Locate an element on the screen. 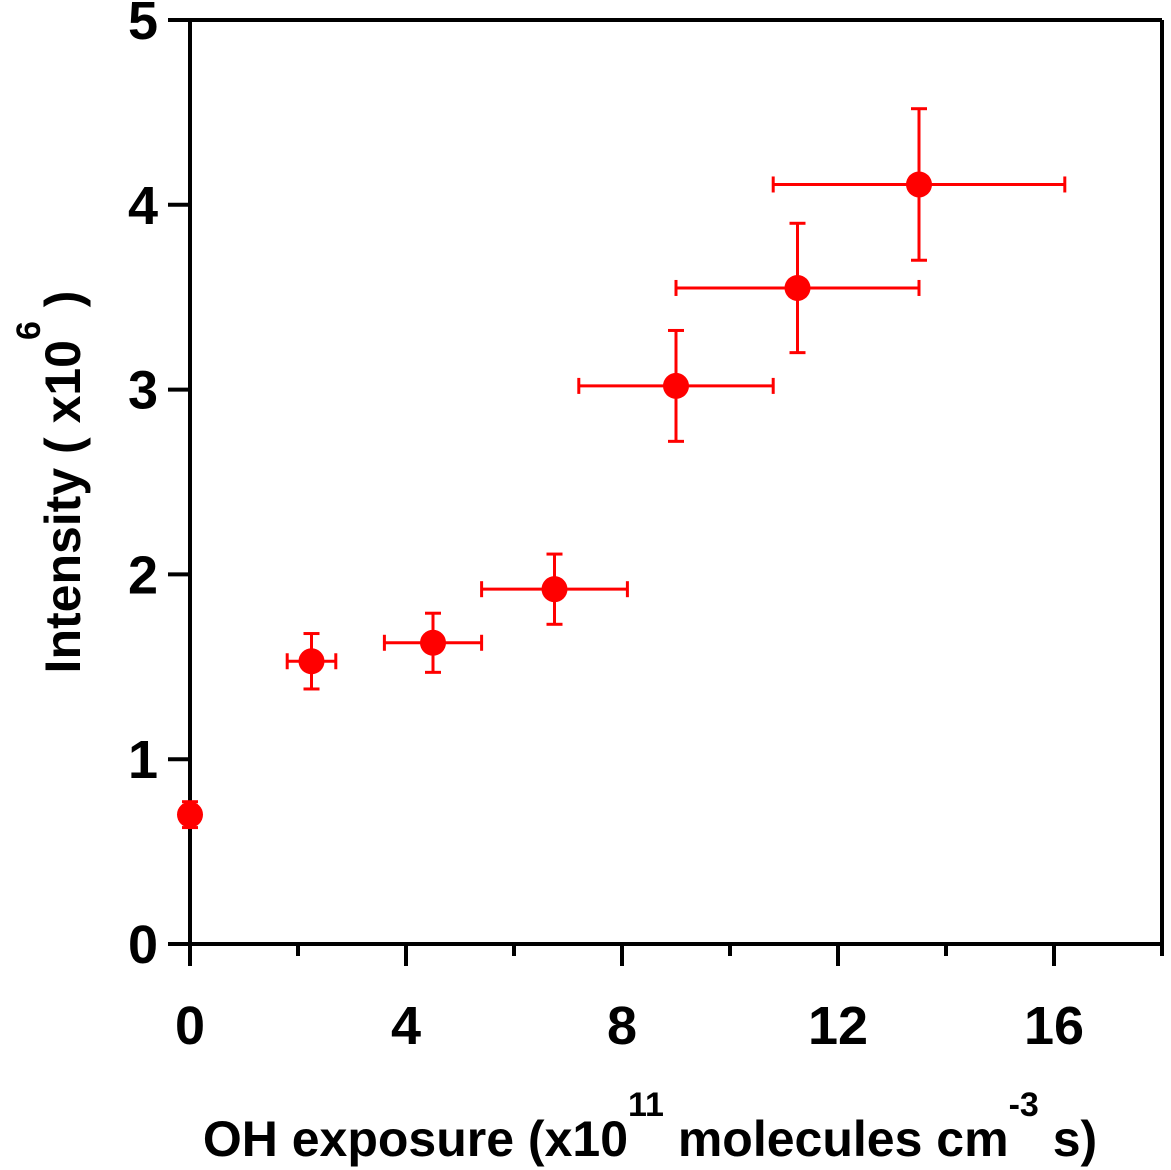  y-axis-title: Intensity ( x106 ) is located at coordinates (50, 482).